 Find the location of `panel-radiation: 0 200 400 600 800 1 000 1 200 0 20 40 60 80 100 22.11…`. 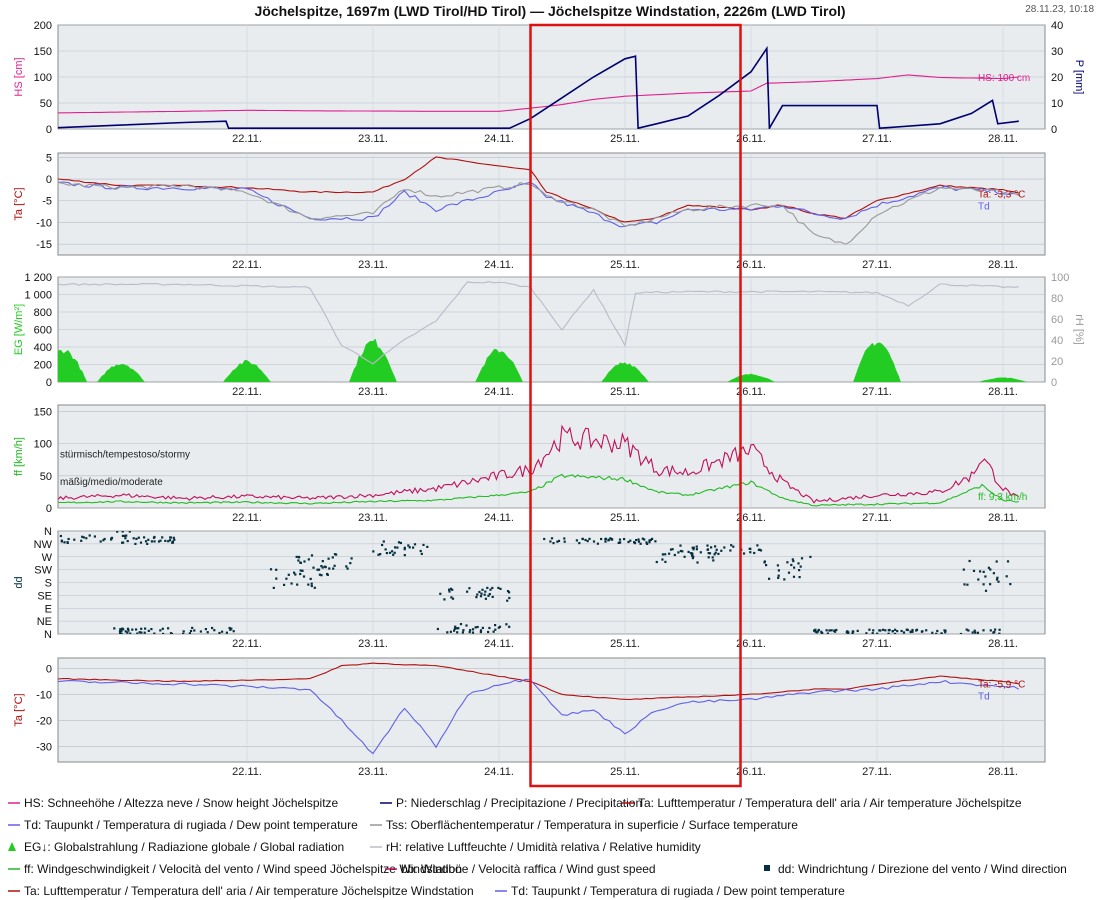

panel-radiation: 0 200 400 600 800 1 000 1 200 0 20 40 60 80 100 22.11… is located at coordinates (549, 335).